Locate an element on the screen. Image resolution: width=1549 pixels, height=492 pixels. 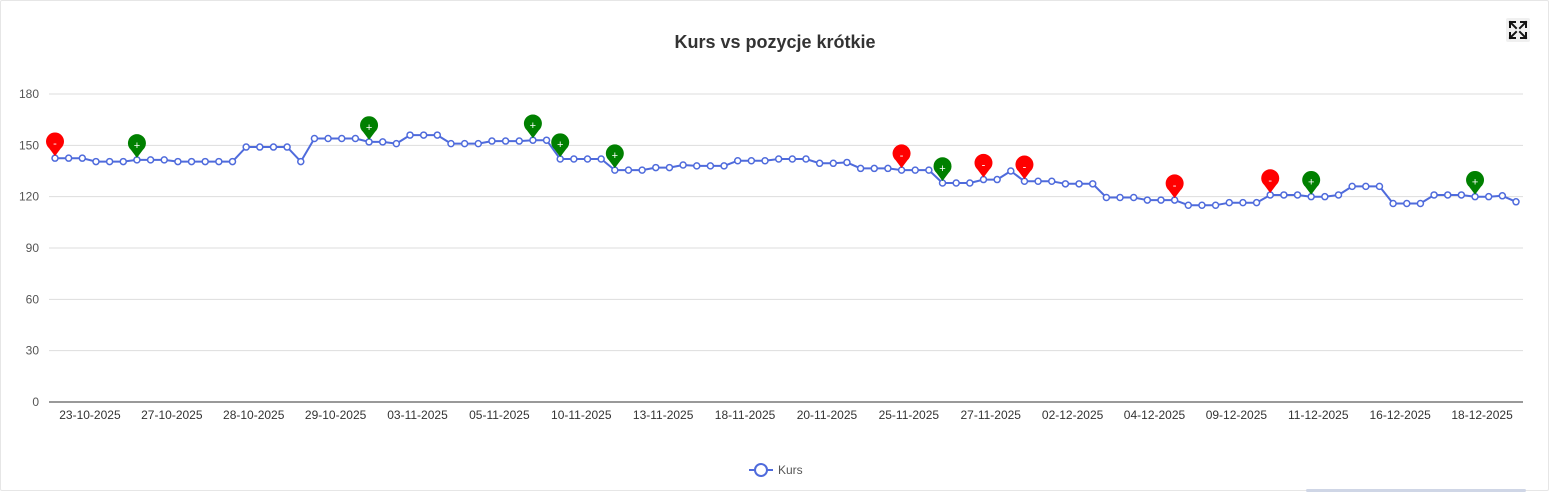
x-tick-label: 29-10-2025 is located at coordinates (336, 415).